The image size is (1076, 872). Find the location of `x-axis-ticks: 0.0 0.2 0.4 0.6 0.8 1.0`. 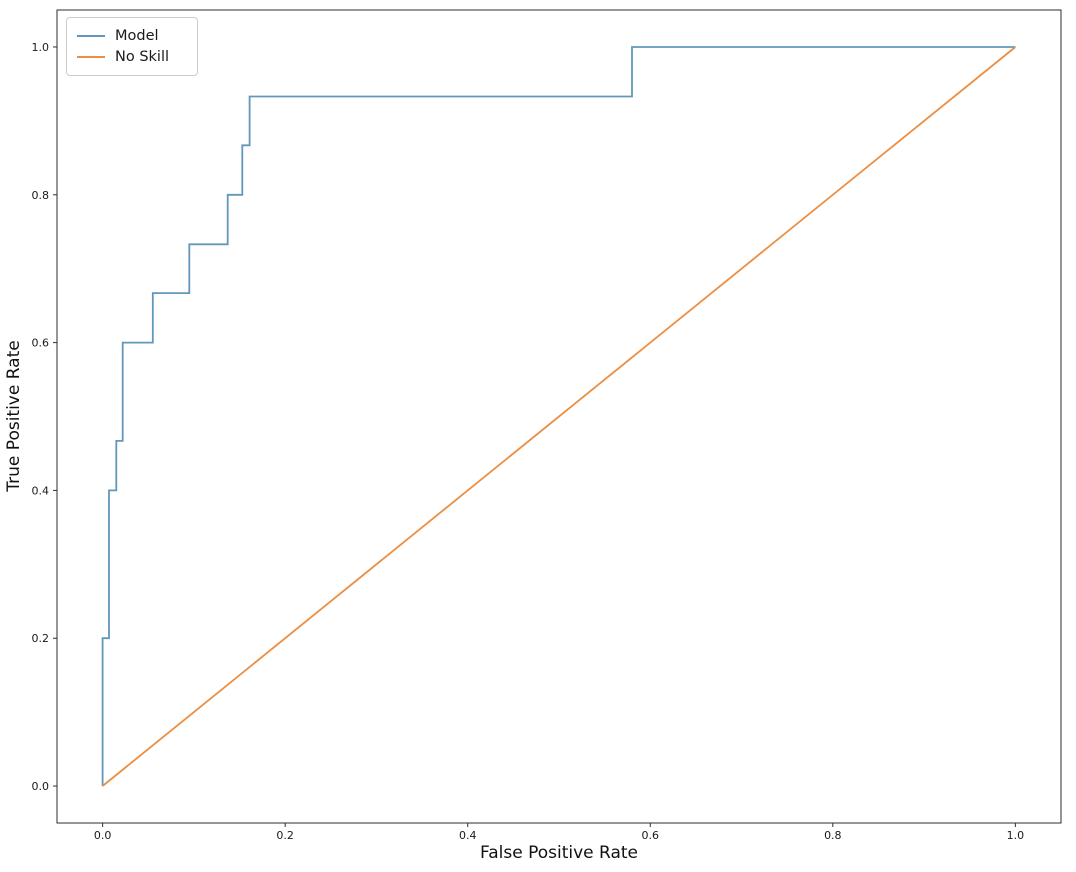

x-axis-ticks: 0.0 0.2 0.4 0.6 0.8 1.0 is located at coordinates (559, 832).